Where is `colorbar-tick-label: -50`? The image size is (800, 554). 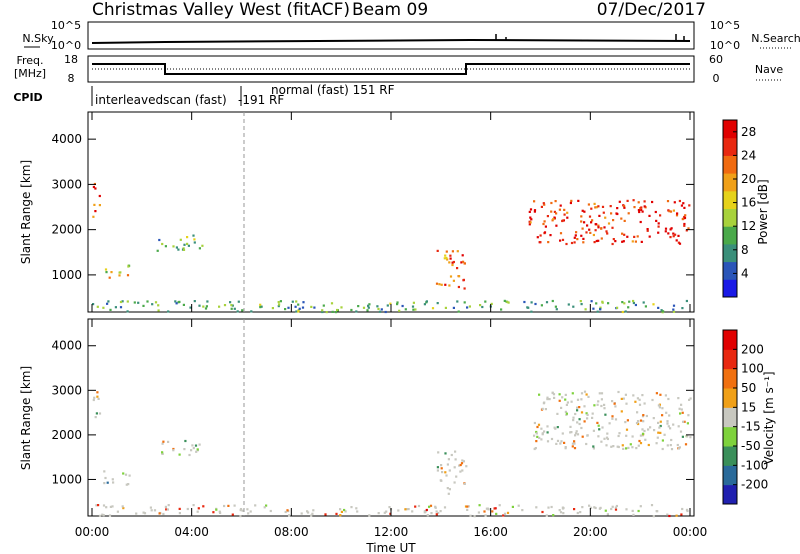 colorbar-tick-label: -50 is located at coordinates (751, 446).